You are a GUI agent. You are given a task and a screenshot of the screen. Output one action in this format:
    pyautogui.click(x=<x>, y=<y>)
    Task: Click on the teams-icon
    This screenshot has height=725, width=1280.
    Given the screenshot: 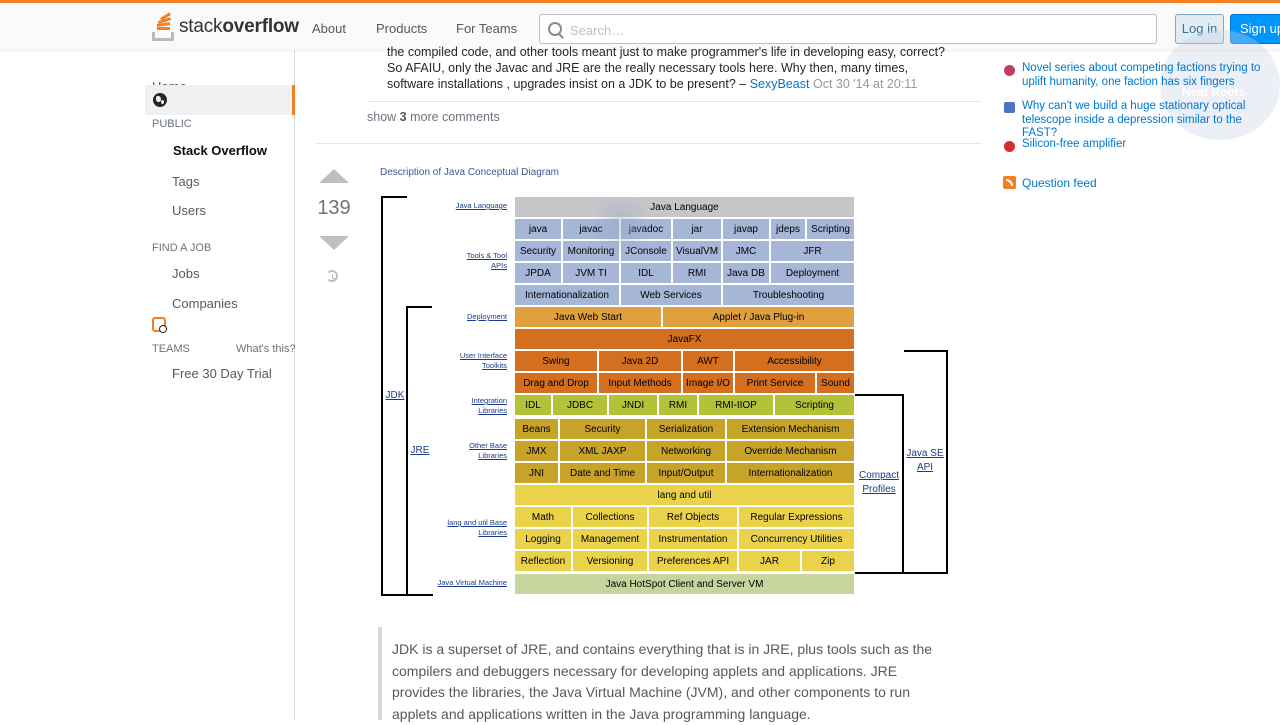 What is the action you would take?
    pyautogui.click(x=159, y=325)
    